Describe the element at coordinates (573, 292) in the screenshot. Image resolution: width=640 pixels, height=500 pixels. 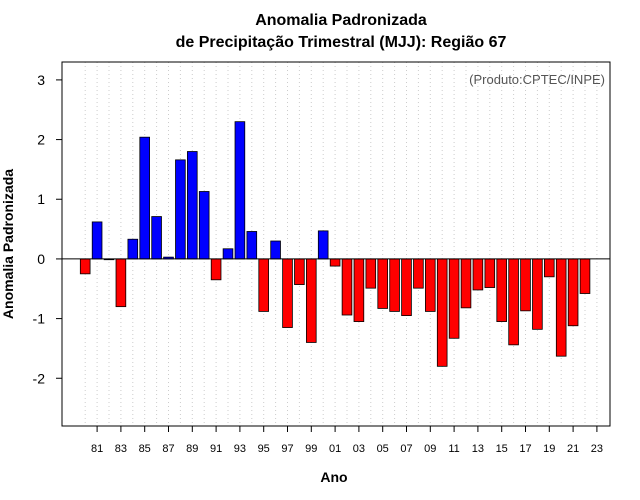
I see `bar-2021` at that location.